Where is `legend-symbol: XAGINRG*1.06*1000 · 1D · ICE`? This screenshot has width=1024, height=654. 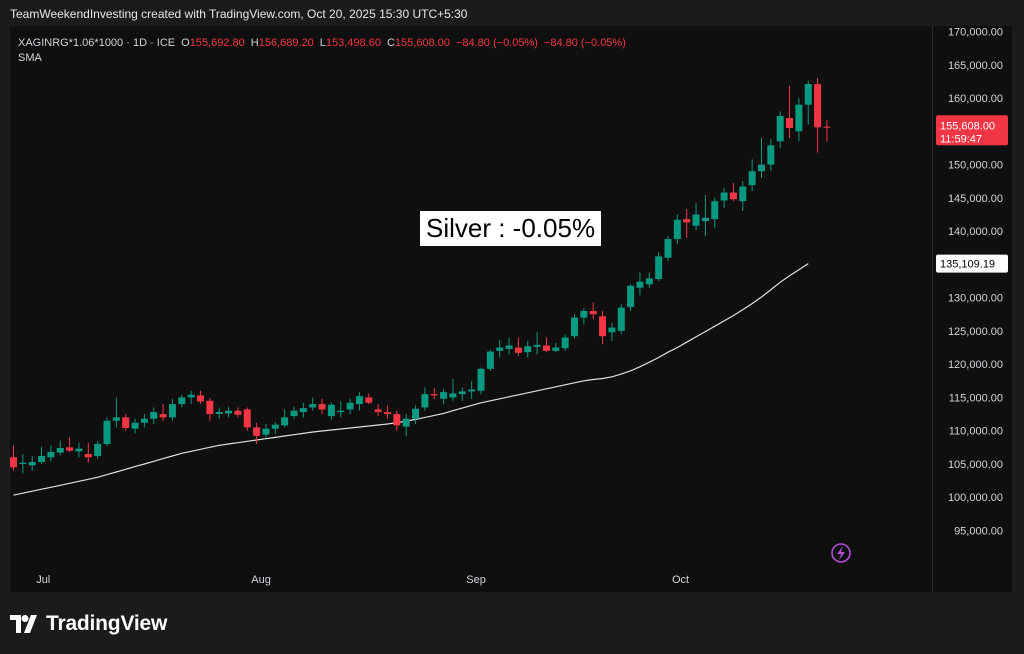 legend-symbol: XAGINRG*1.06*1000 · 1D · ICE is located at coordinates (97, 43).